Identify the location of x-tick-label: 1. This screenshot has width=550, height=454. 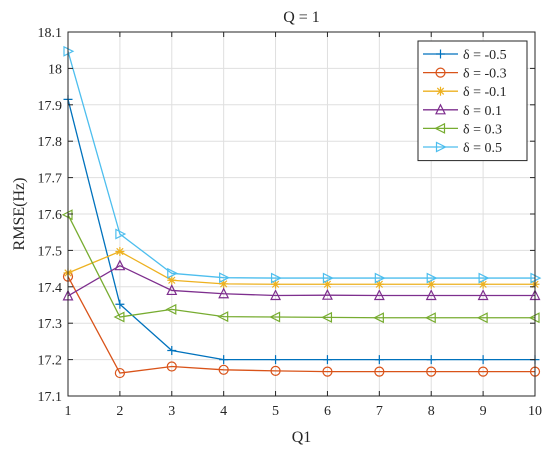
(68, 411).